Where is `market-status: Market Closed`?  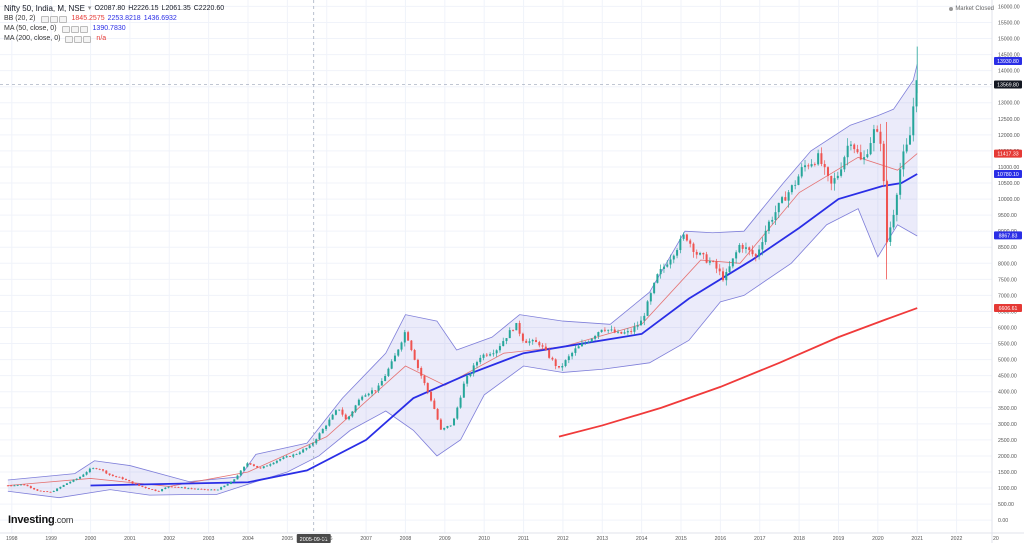 market-status: Market Closed is located at coordinates (971, 9).